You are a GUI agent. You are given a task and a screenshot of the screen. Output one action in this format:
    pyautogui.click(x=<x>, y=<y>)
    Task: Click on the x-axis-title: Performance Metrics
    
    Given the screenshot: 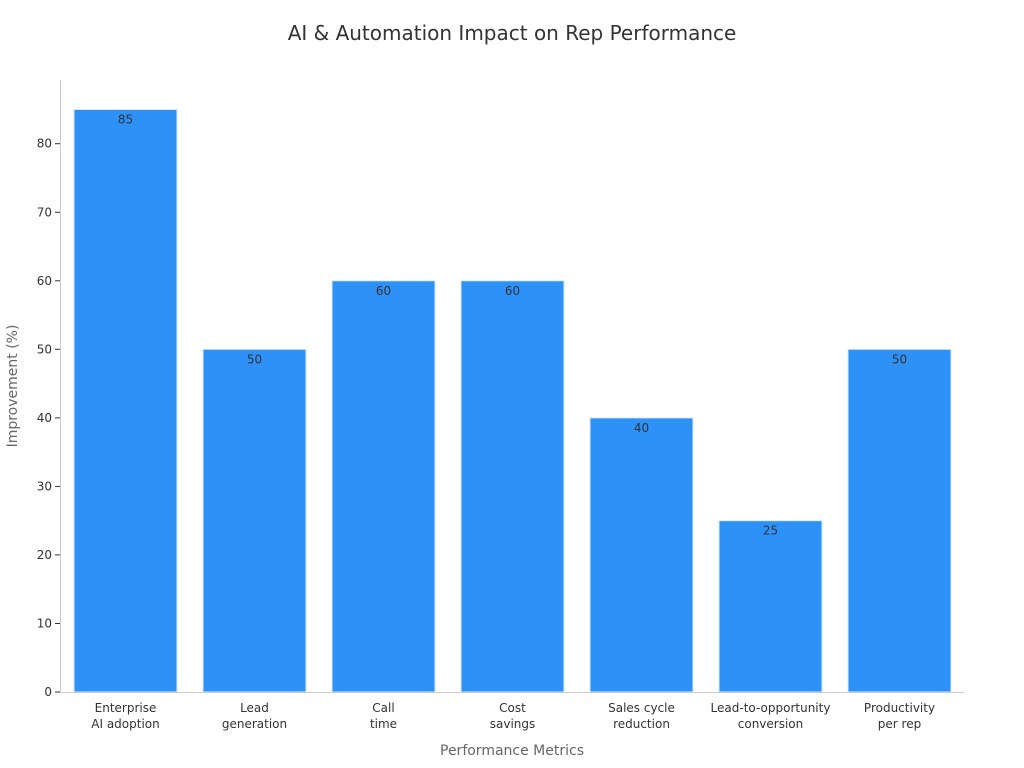 What is the action you would take?
    pyautogui.click(x=512, y=751)
    